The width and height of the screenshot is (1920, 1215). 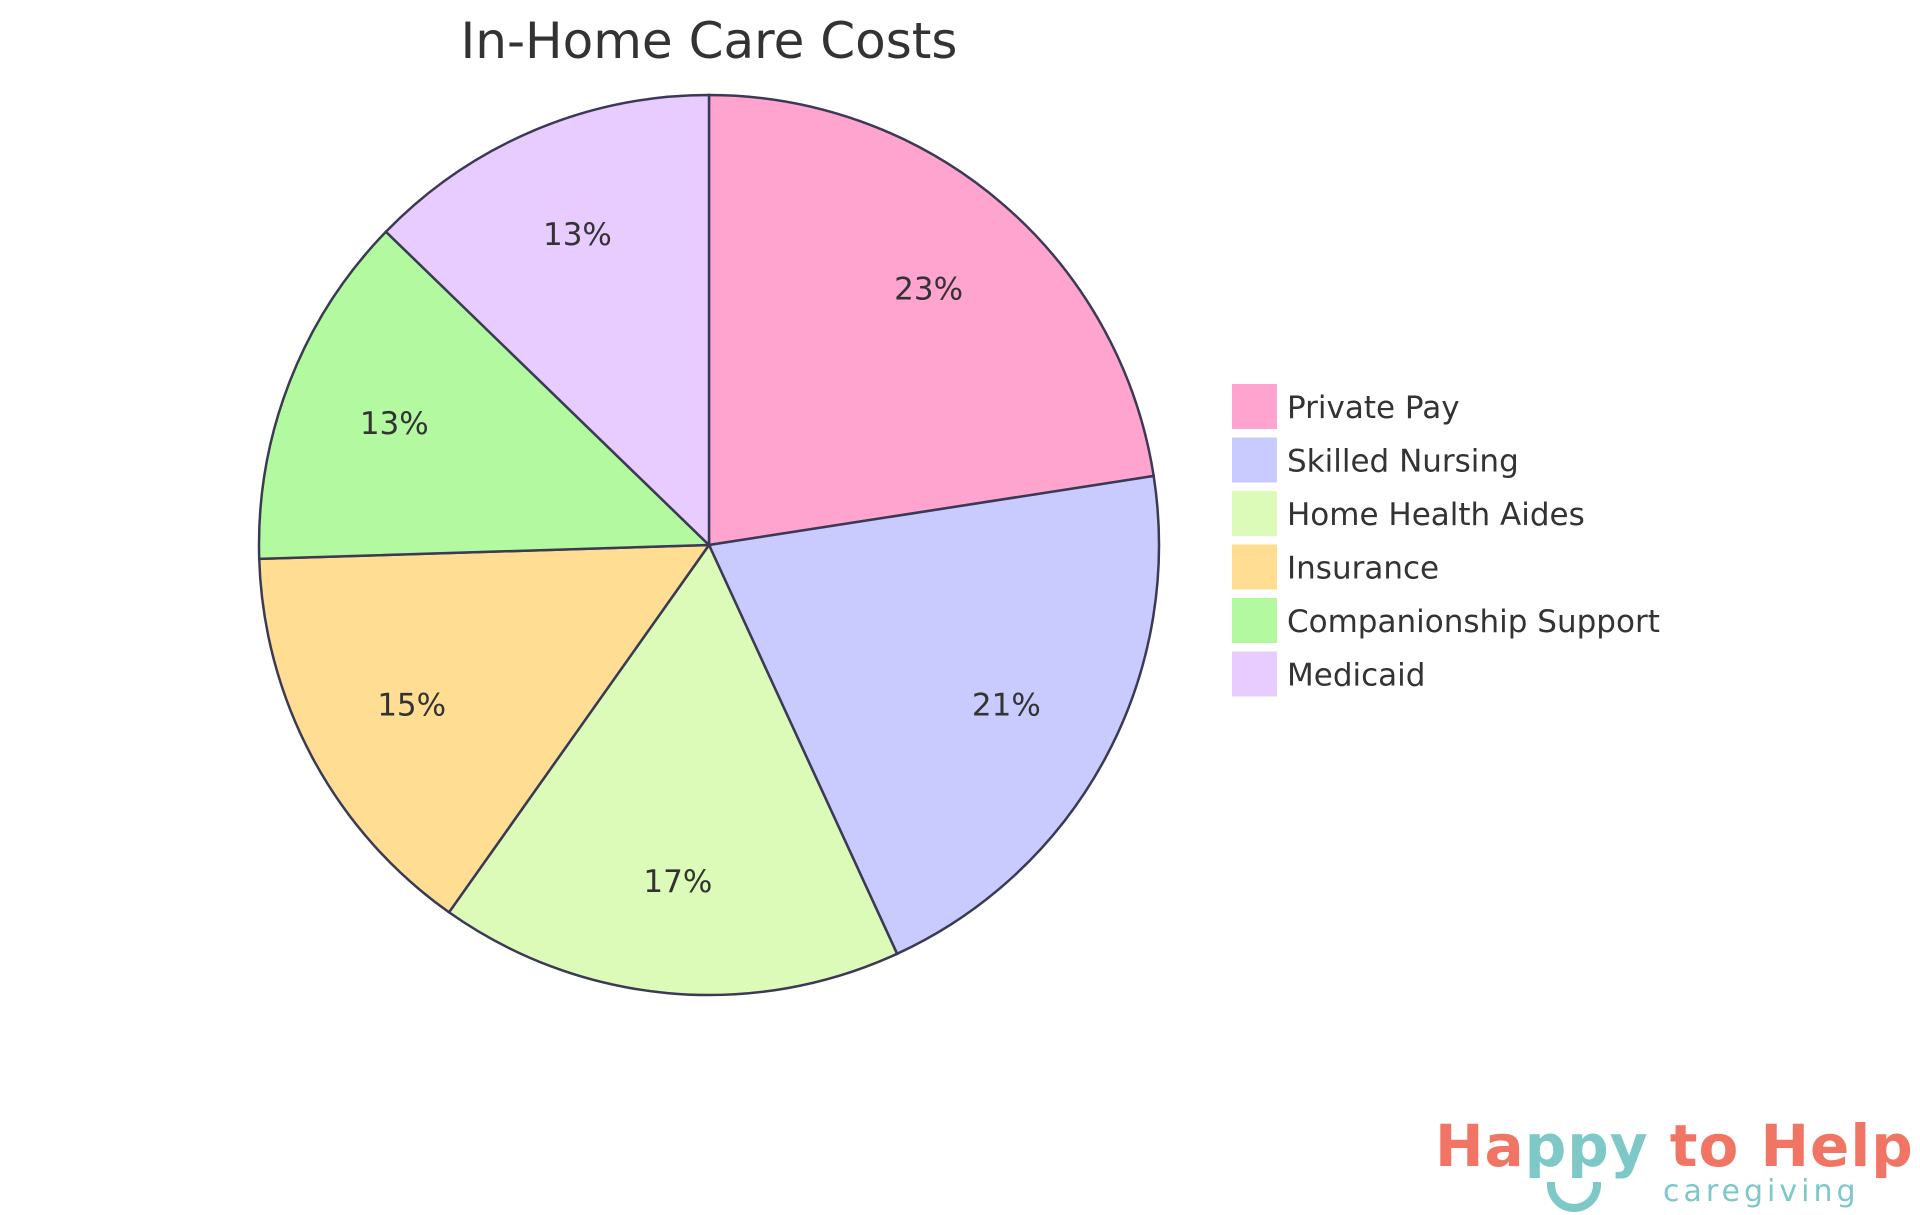 What do you see at coordinates (484, 729) in the screenshot?
I see `pie-slice-insurance` at bounding box center [484, 729].